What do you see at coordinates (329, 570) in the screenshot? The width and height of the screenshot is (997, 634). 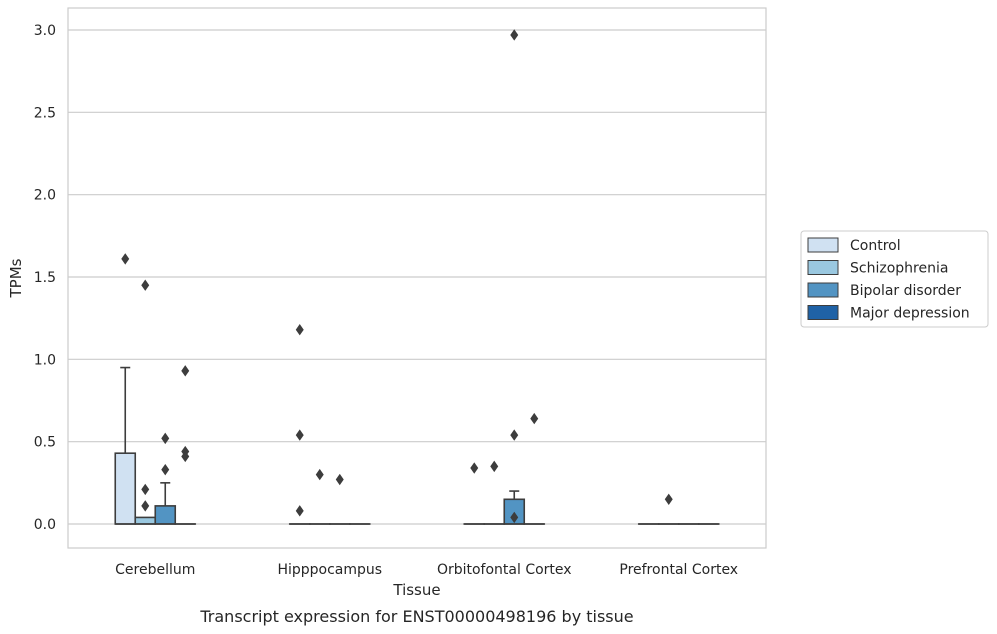 I see `x-tick-label: Hipppocampus` at bounding box center [329, 570].